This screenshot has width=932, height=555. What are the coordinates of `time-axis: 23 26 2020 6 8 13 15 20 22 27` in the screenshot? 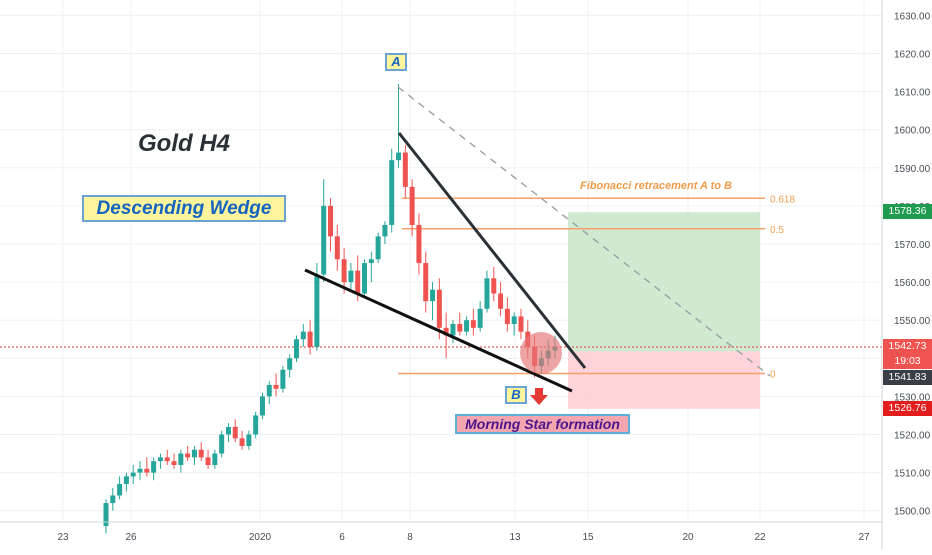 It's located at (463, 537).